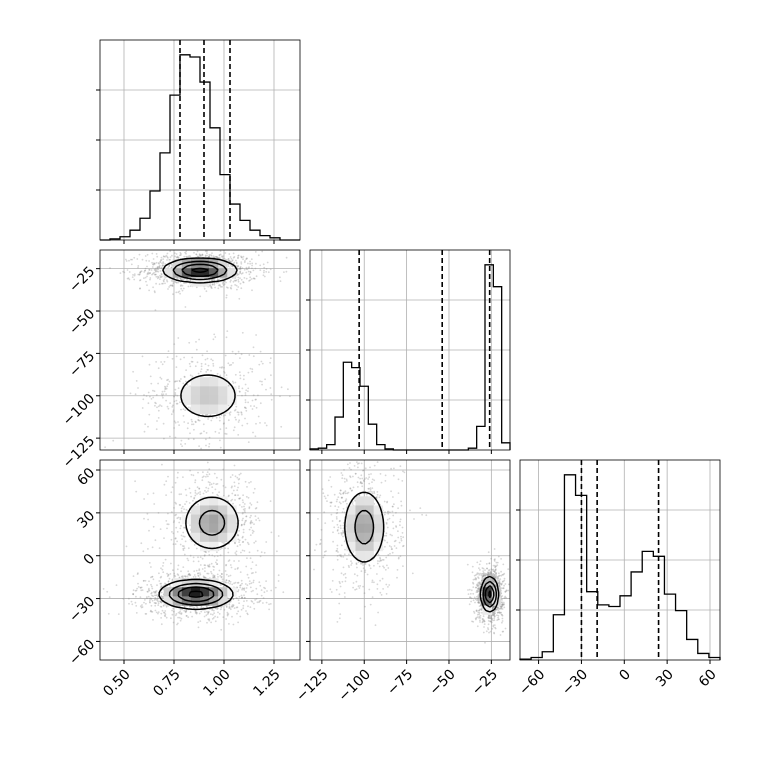  Describe the element at coordinates (195, 382) in the screenshot. I see `density-cell` at that location.